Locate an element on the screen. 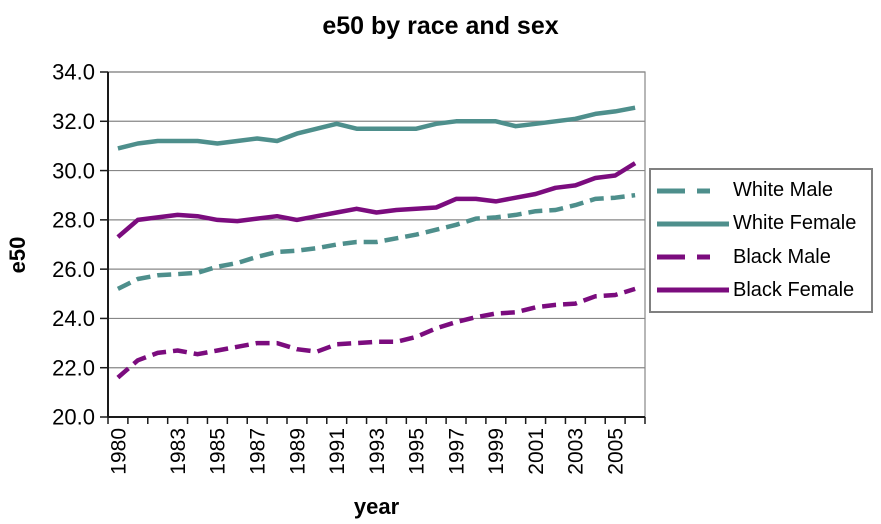 This screenshot has width=881, height=524. y-tick-label: 34.0 is located at coordinates (73, 72).